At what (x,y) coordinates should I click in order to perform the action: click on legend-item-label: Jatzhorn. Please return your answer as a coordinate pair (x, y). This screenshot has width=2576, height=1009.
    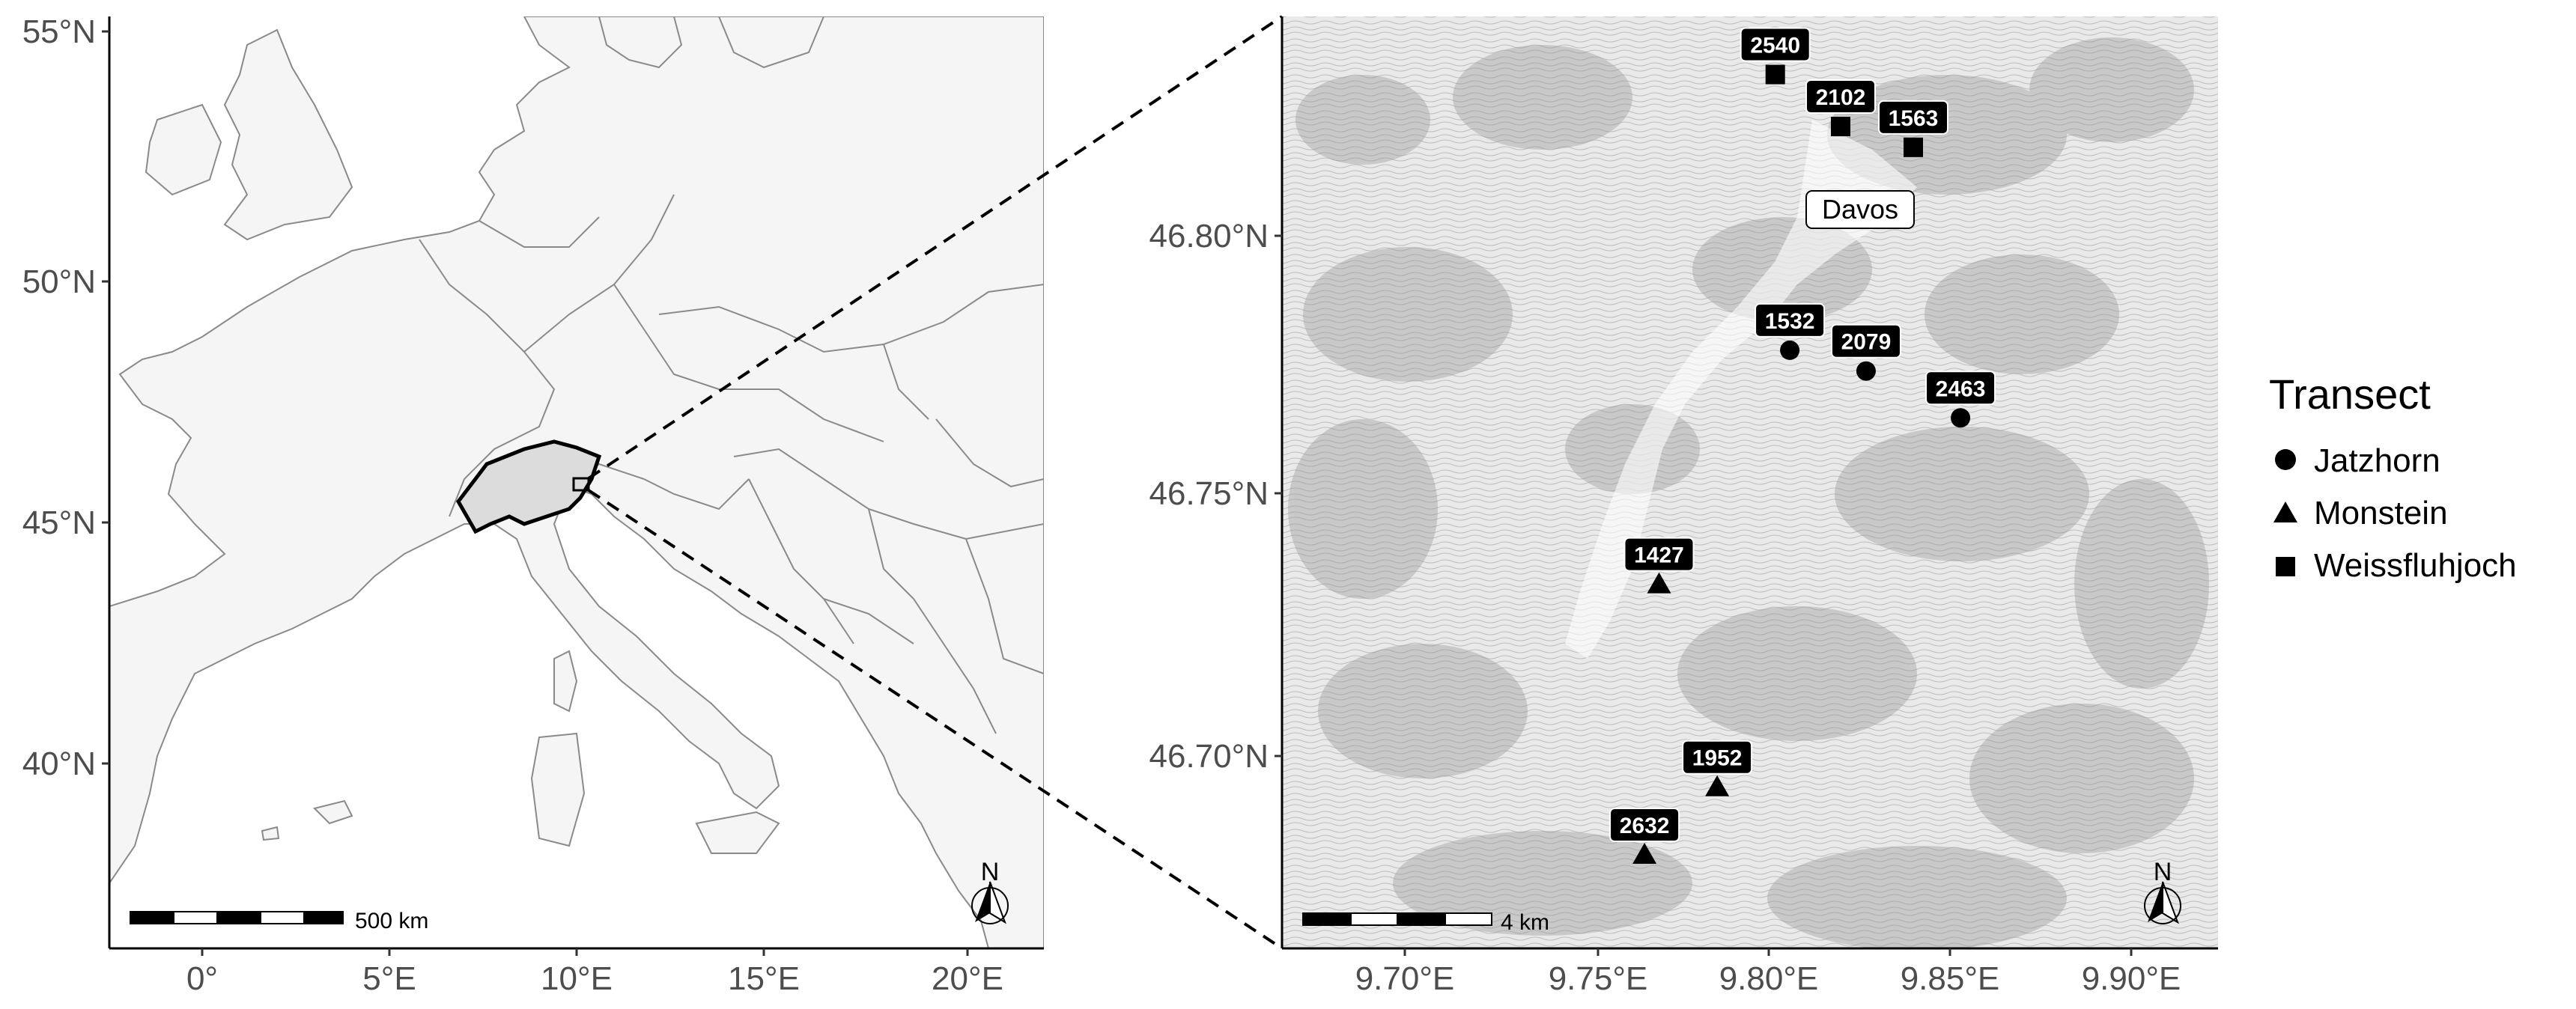
    Looking at the image, I should click on (2377, 460).